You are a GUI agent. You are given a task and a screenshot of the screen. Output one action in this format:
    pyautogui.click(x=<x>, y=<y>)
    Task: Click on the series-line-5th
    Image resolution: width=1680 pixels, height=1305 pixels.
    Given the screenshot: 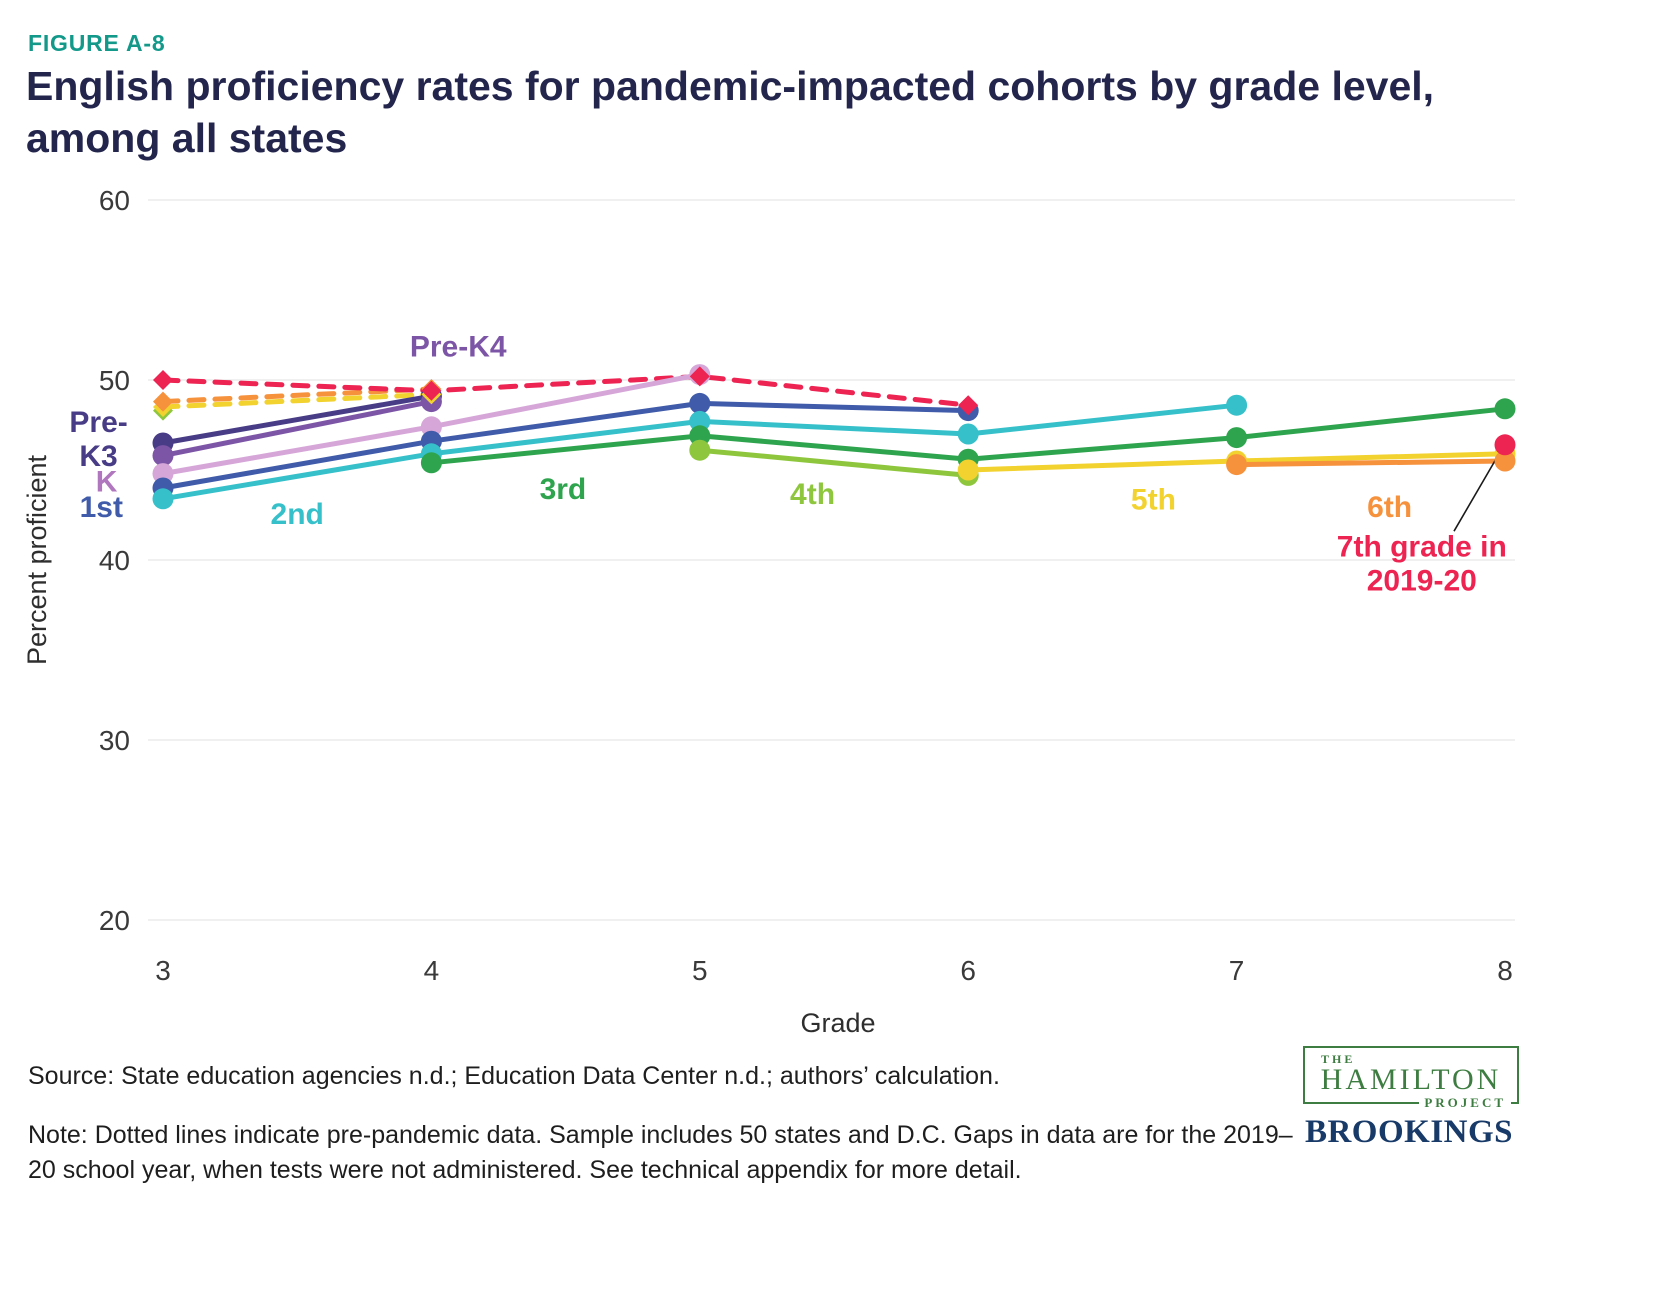 What is the action you would take?
    pyautogui.click(x=297, y=400)
    